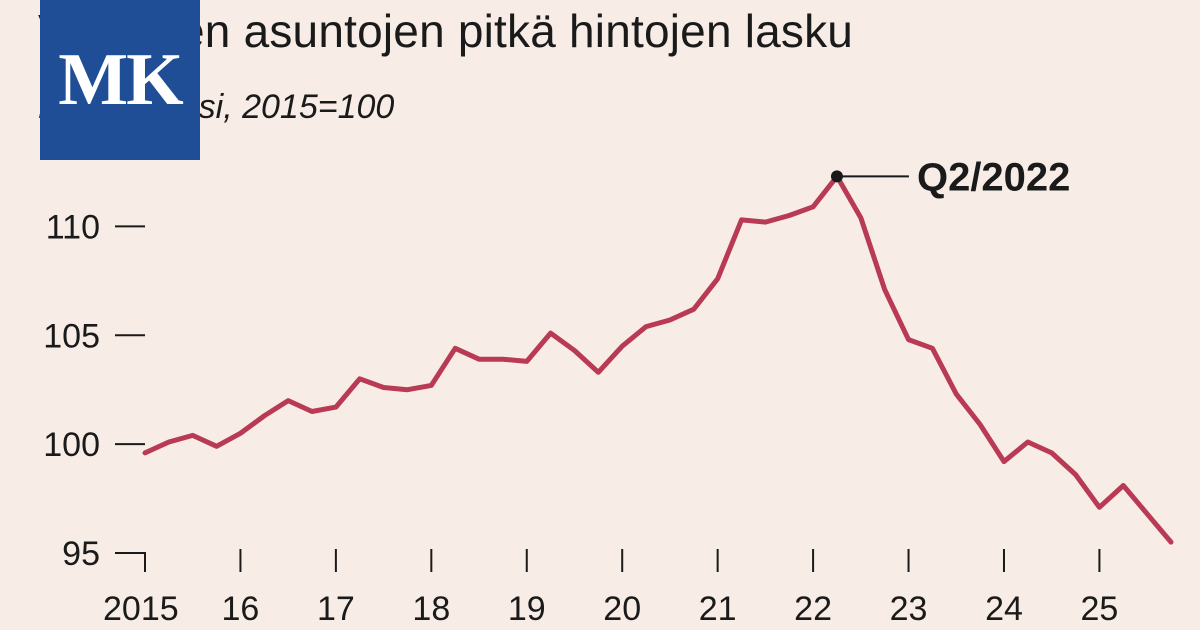 The height and width of the screenshot is (630, 1200). What do you see at coordinates (993, 177) in the screenshot?
I see `annotation-label: Q2/2022` at bounding box center [993, 177].